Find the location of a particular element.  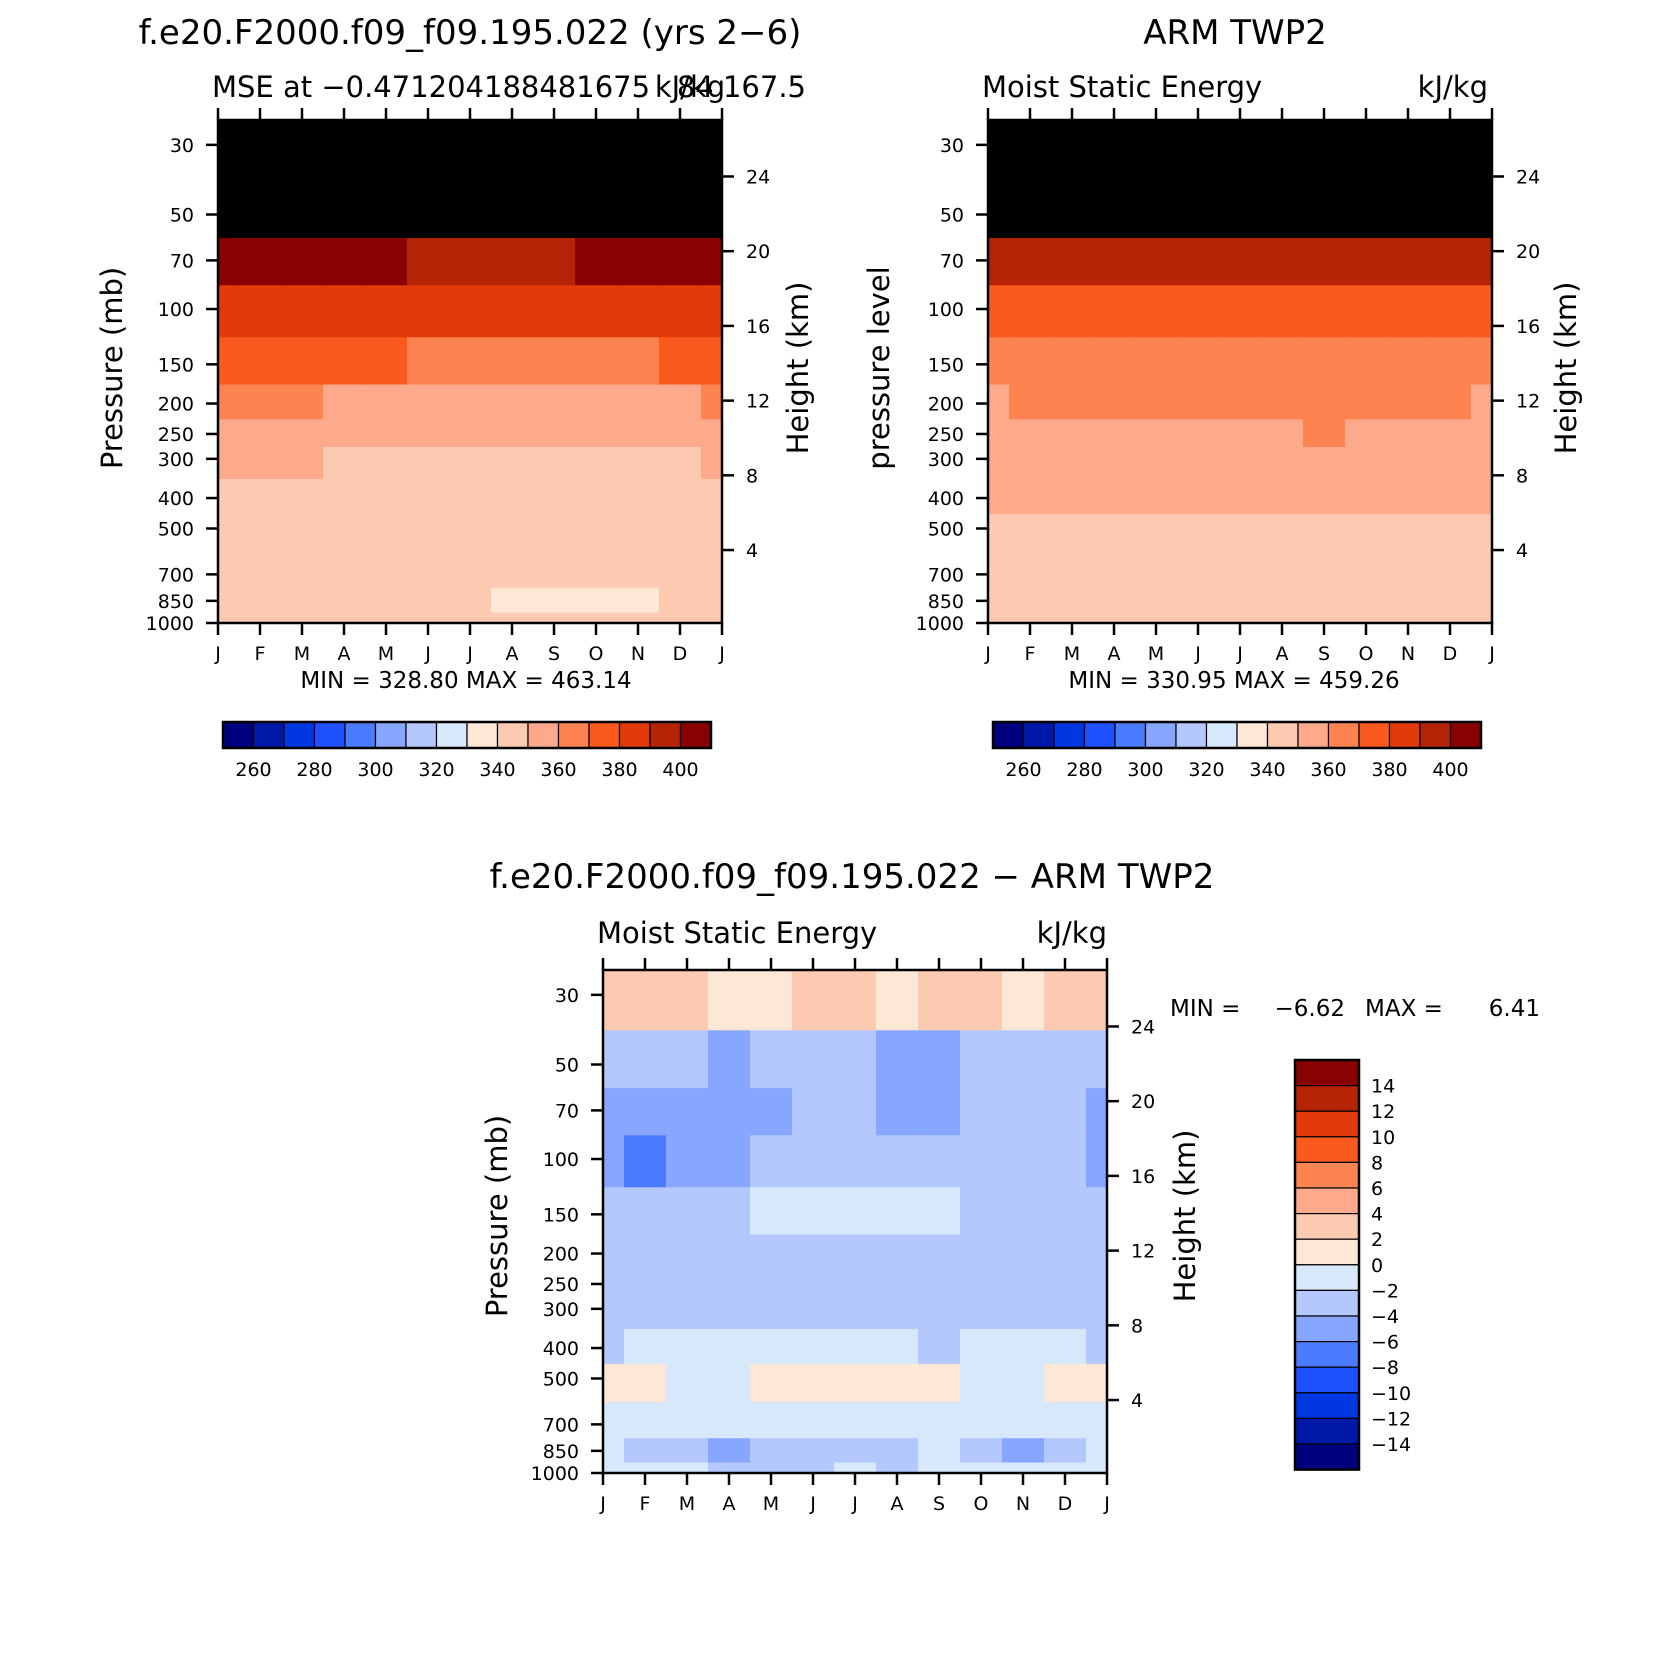

colorbar-label: 10 is located at coordinates (1383, 1138).